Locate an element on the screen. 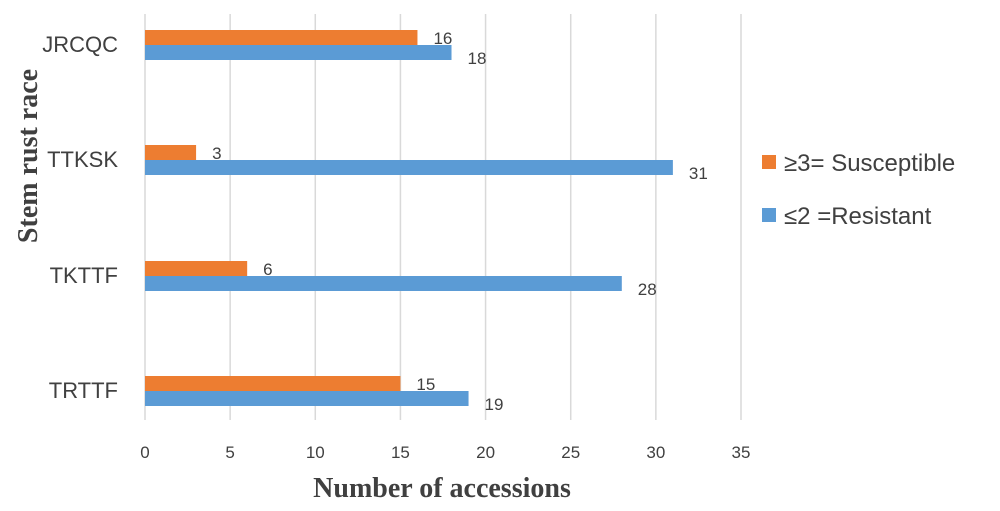 The width and height of the screenshot is (1000, 511). legend-swatch-susceptible is located at coordinates (769, 162).